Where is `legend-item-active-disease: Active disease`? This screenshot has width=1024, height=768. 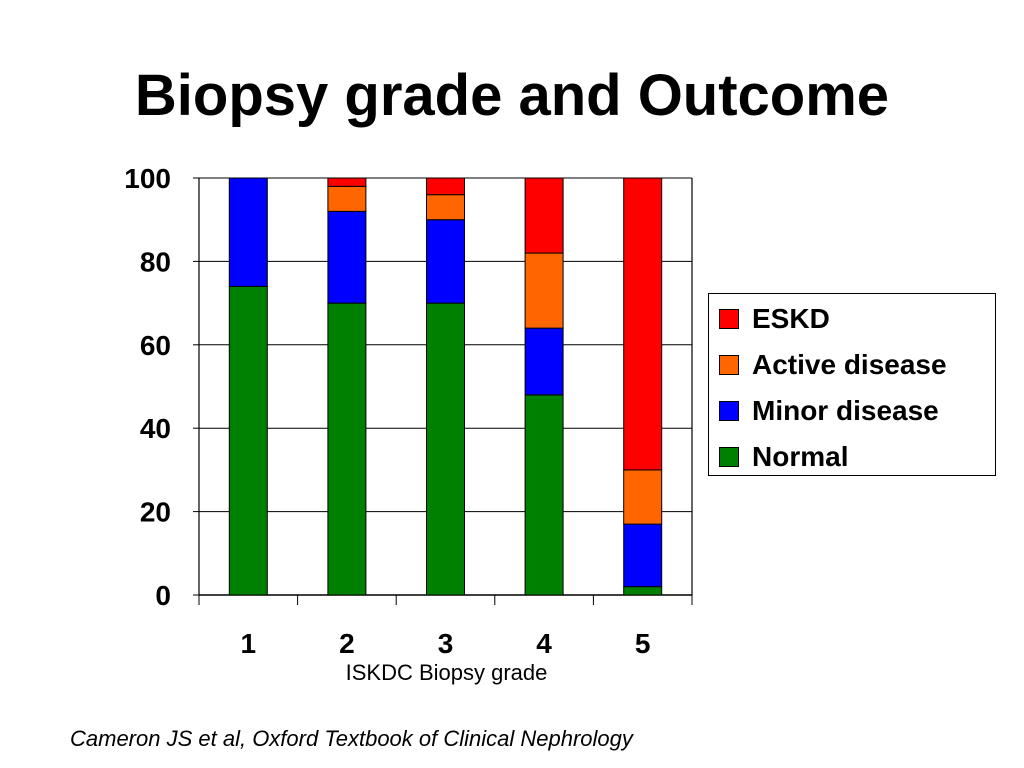 legend-item-active-disease: Active disease is located at coordinates (833, 365).